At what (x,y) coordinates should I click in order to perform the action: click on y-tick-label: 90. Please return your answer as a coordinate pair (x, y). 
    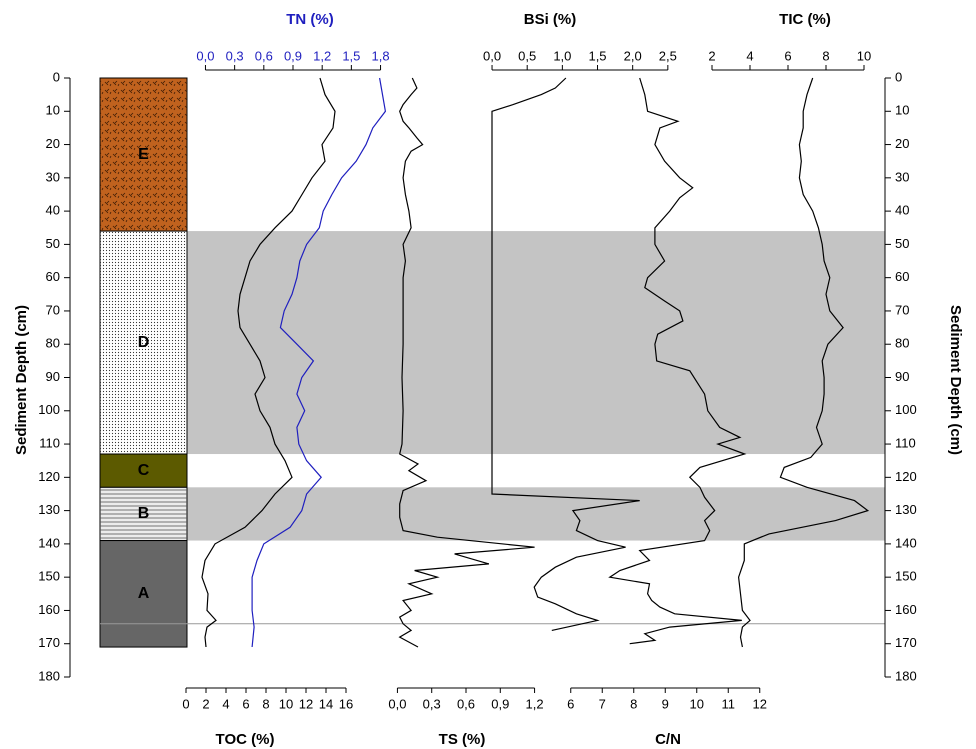
    Looking at the image, I should click on (53, 376).